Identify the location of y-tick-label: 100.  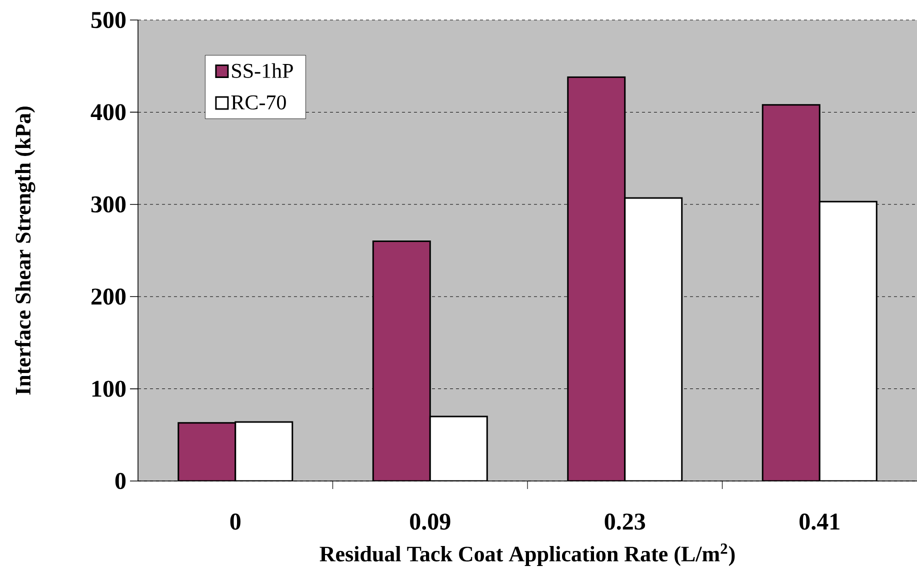
(109, 388).